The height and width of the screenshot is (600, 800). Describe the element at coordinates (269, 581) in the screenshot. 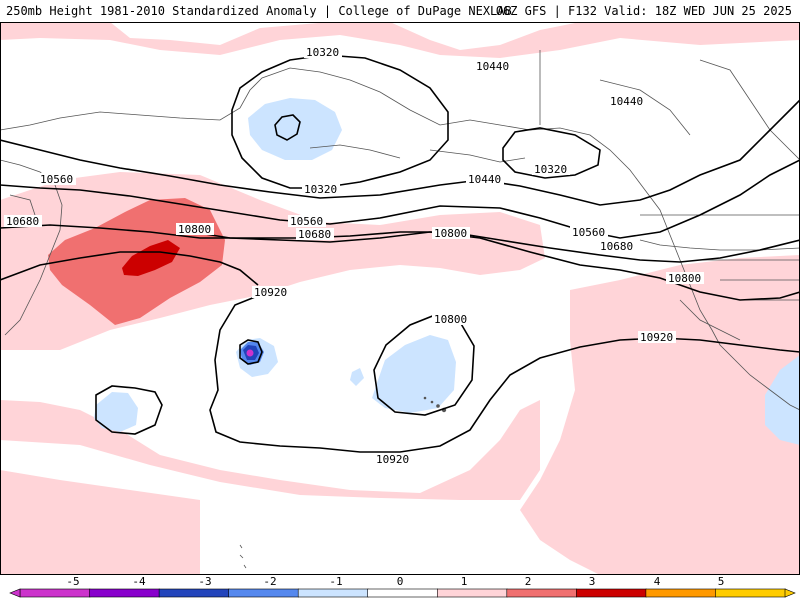

I see `colorbar-tick: -2` at that location.